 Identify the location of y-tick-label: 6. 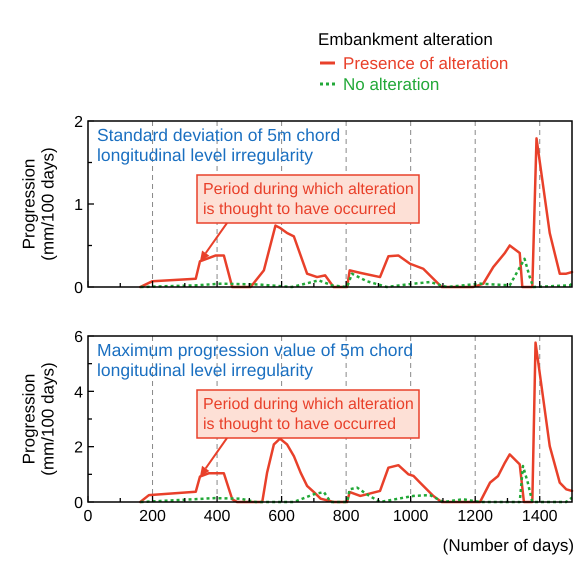
(79, 337).